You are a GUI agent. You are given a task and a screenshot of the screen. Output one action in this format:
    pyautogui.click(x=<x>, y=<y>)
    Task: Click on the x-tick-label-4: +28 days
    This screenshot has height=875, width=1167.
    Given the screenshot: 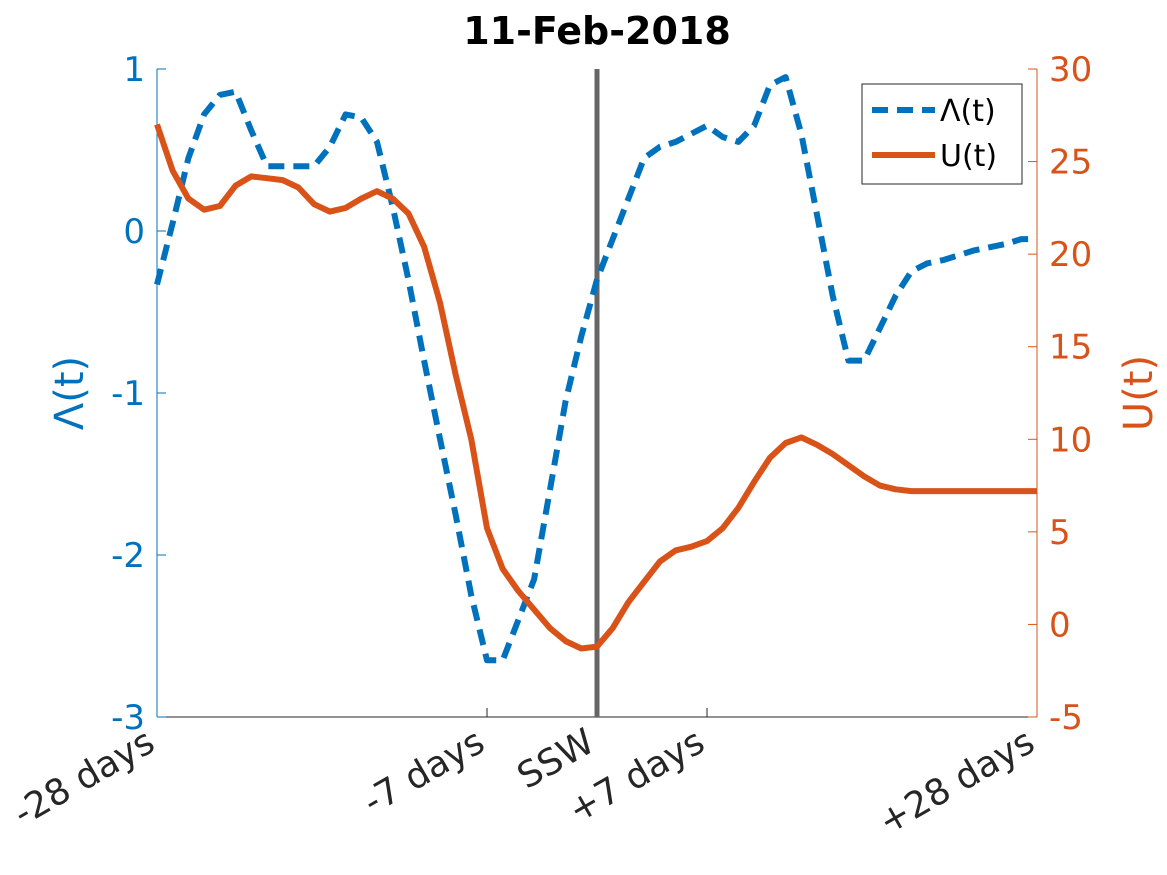 What is the action you would take?
    pyautogui.click(x=957, y=782)
    